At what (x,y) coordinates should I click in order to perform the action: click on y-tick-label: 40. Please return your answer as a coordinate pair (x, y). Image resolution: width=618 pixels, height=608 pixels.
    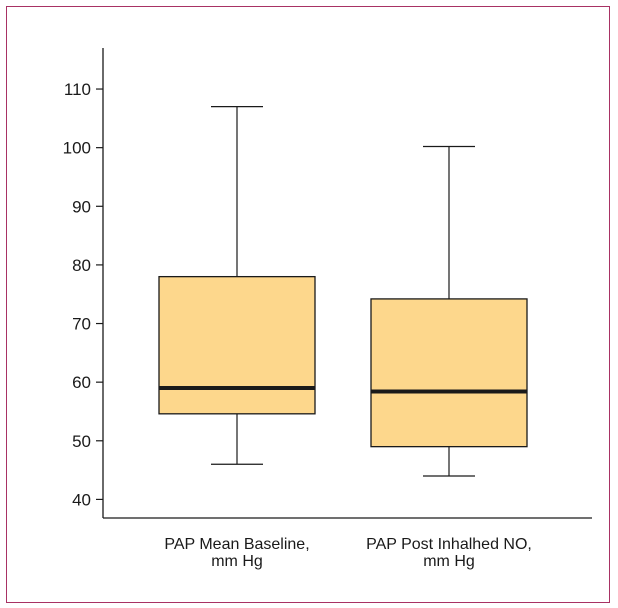
    Looking at the image, I should click on (81, 499).